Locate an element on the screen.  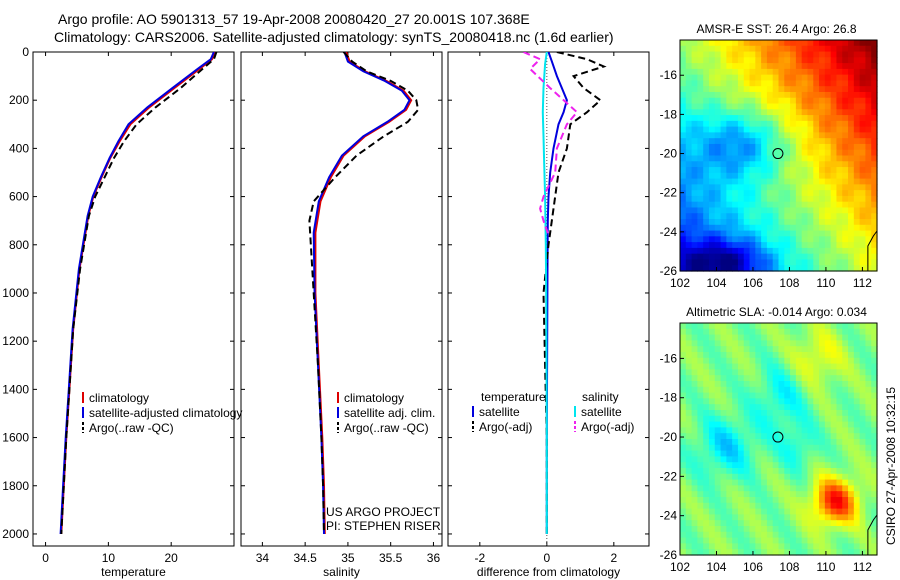
legend-entry: satellite is located at coordinates (601, 412).